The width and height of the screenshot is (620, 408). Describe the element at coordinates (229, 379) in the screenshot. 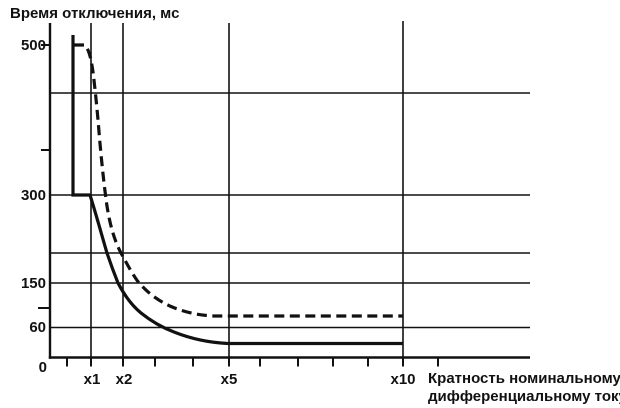

I see `x-label-x5: x5` at that location.